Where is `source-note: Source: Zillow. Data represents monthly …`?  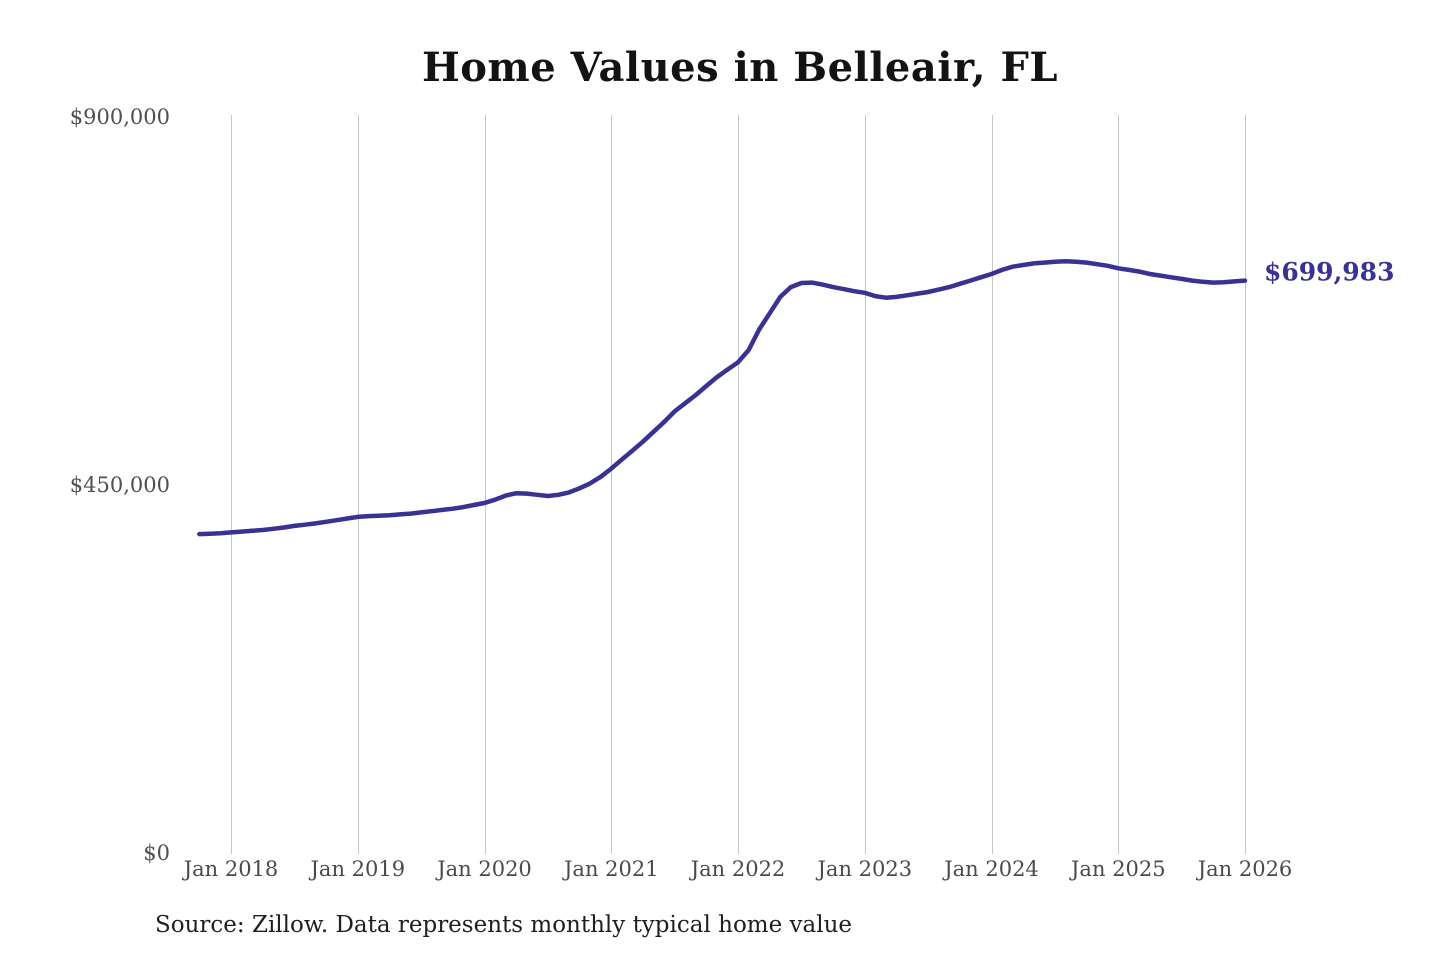
source-note: Source: Zillow. Data represents monthly … is located at coordinates (504, 925).